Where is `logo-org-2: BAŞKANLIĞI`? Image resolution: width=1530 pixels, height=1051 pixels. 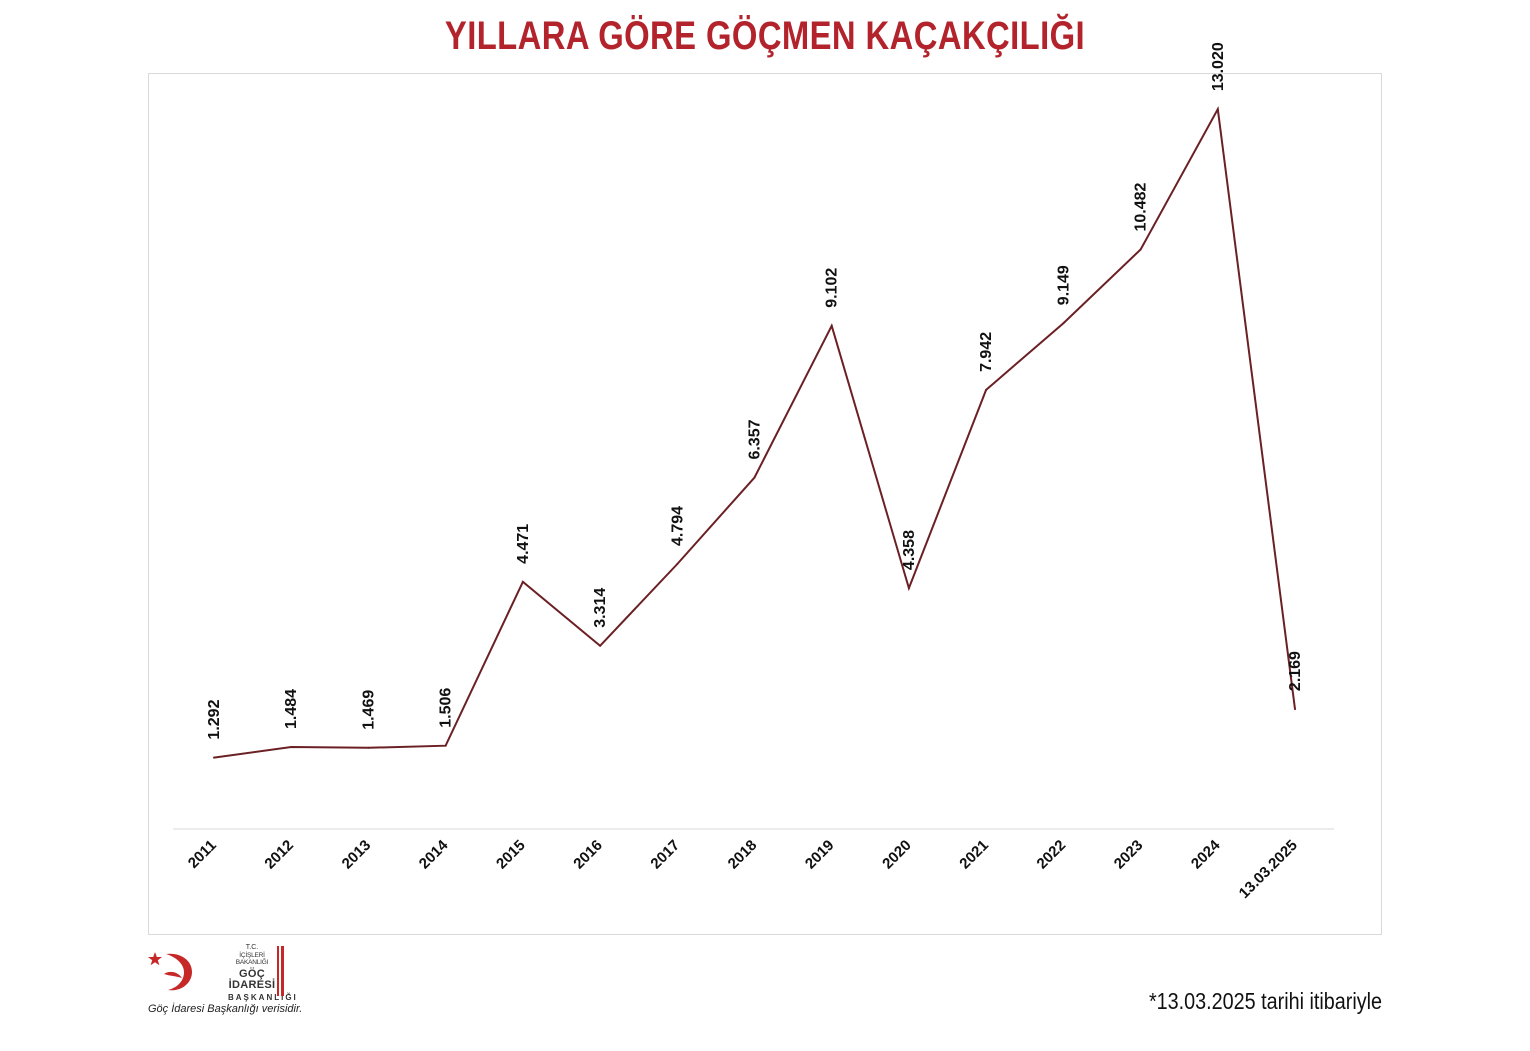
logo-org-2: BAŞKANLIĞI is located at coordinates (263, 997).